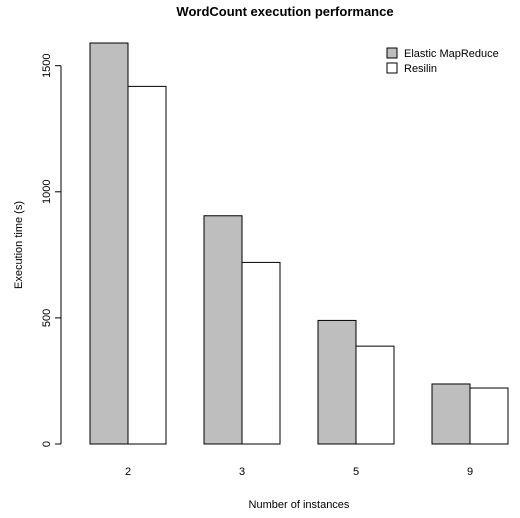  What do you see at coordinates (442, 61) in the screenshot?
I see `legend: Elastic MapReduce Resilin` at bounding box center [442, 61].